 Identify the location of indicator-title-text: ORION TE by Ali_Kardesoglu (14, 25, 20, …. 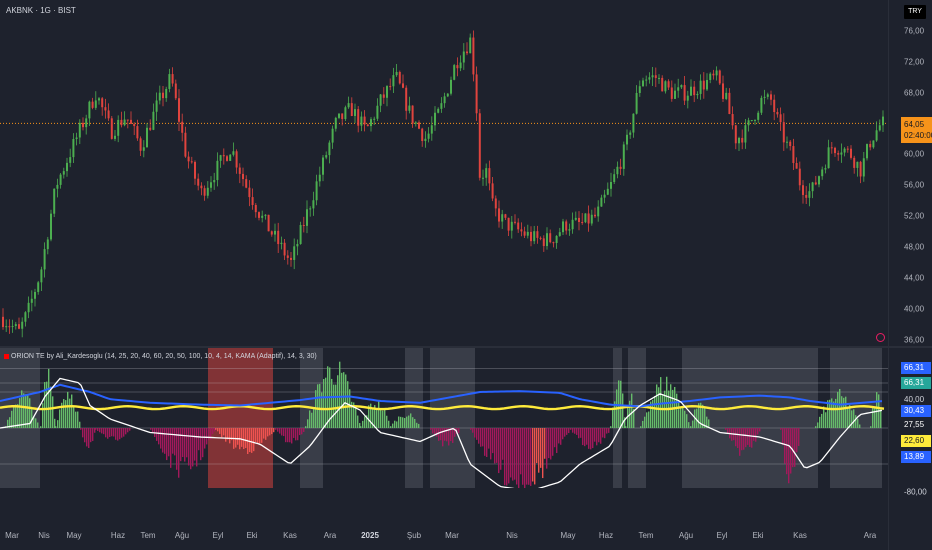
(164, 356).